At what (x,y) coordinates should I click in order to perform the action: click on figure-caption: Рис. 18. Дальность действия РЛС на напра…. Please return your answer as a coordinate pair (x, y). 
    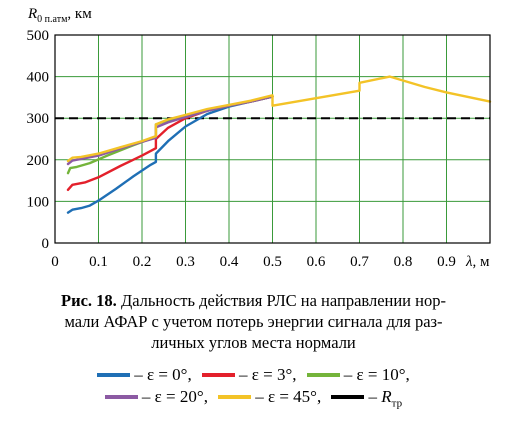
    Looking at the image, I should click on (253, 321).